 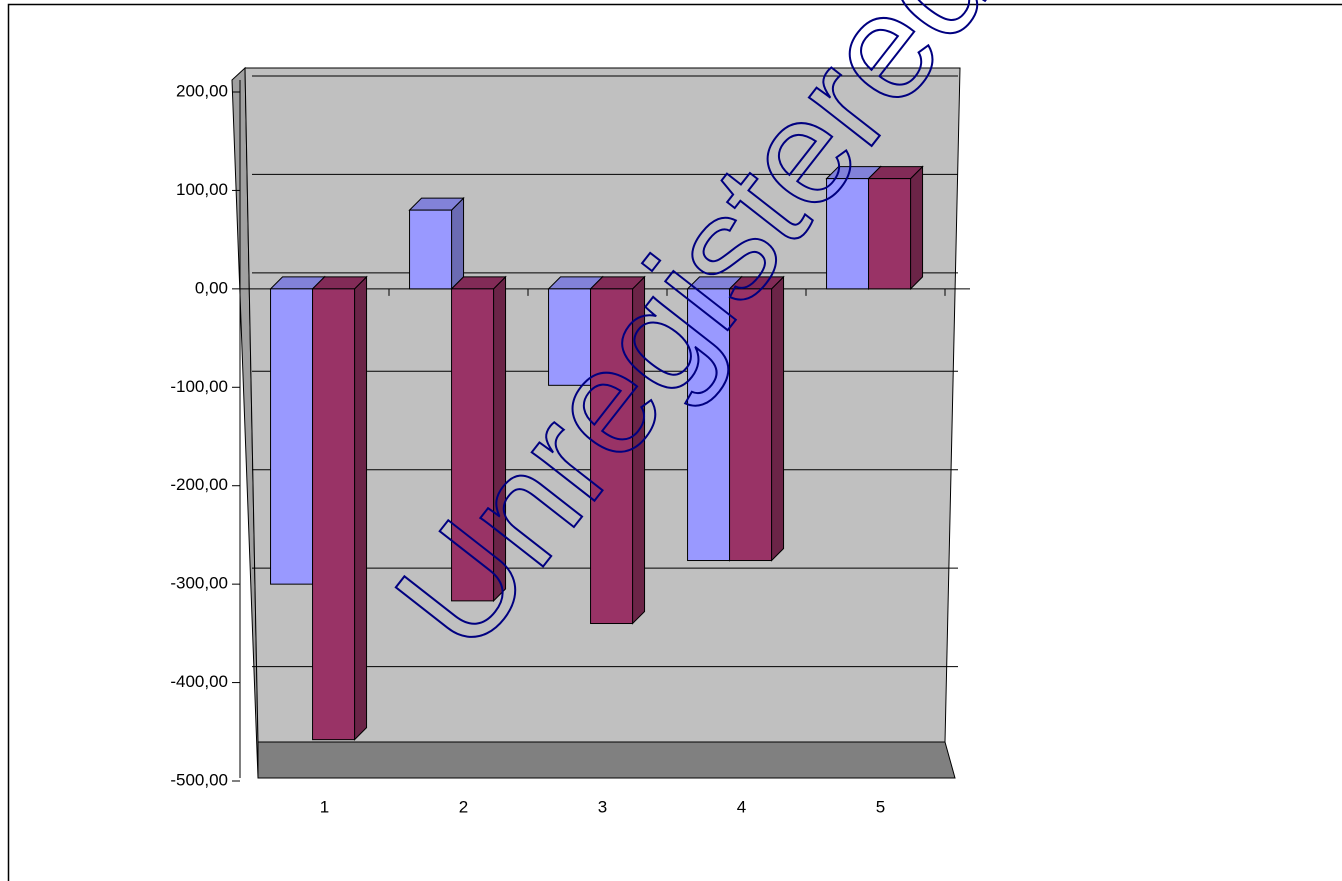 I want to click on y-tick-label: 0,00, so click(x=211, y=287).